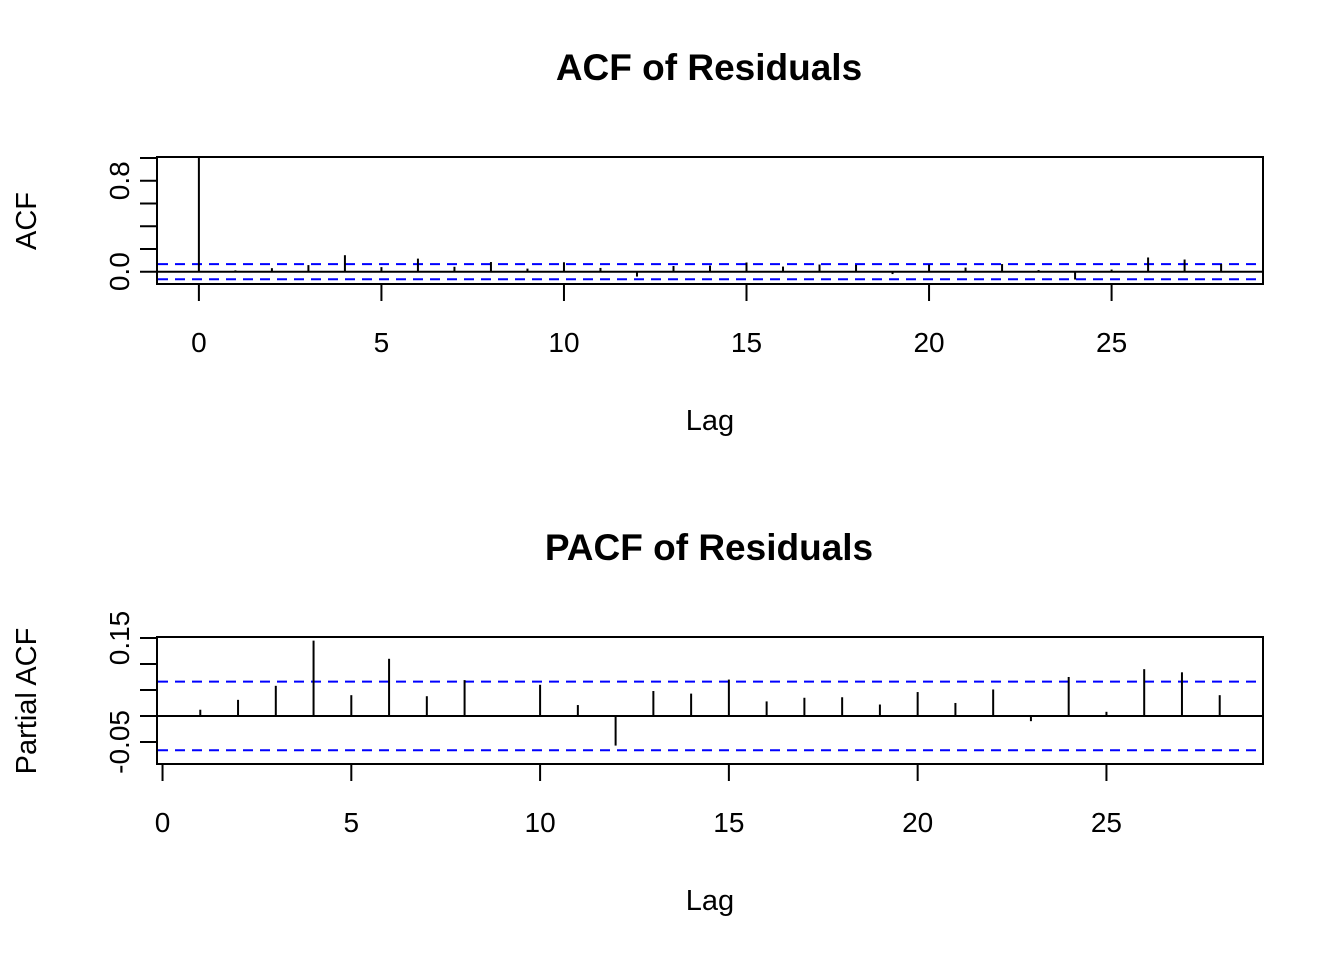 This screenshot has height=960, width=1344. Describe the element at coordinates (352, 822) in the screenshot. I see `pacf-x-tick-label: 5` at that location.